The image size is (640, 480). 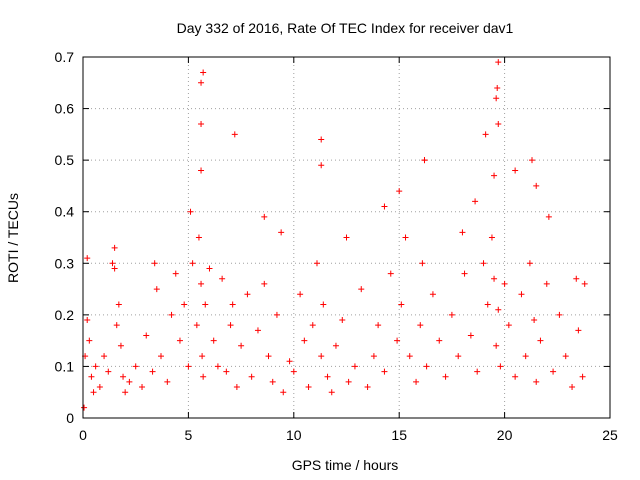 I want to click on x-tick-label: 10, so click(x=294, y=435).